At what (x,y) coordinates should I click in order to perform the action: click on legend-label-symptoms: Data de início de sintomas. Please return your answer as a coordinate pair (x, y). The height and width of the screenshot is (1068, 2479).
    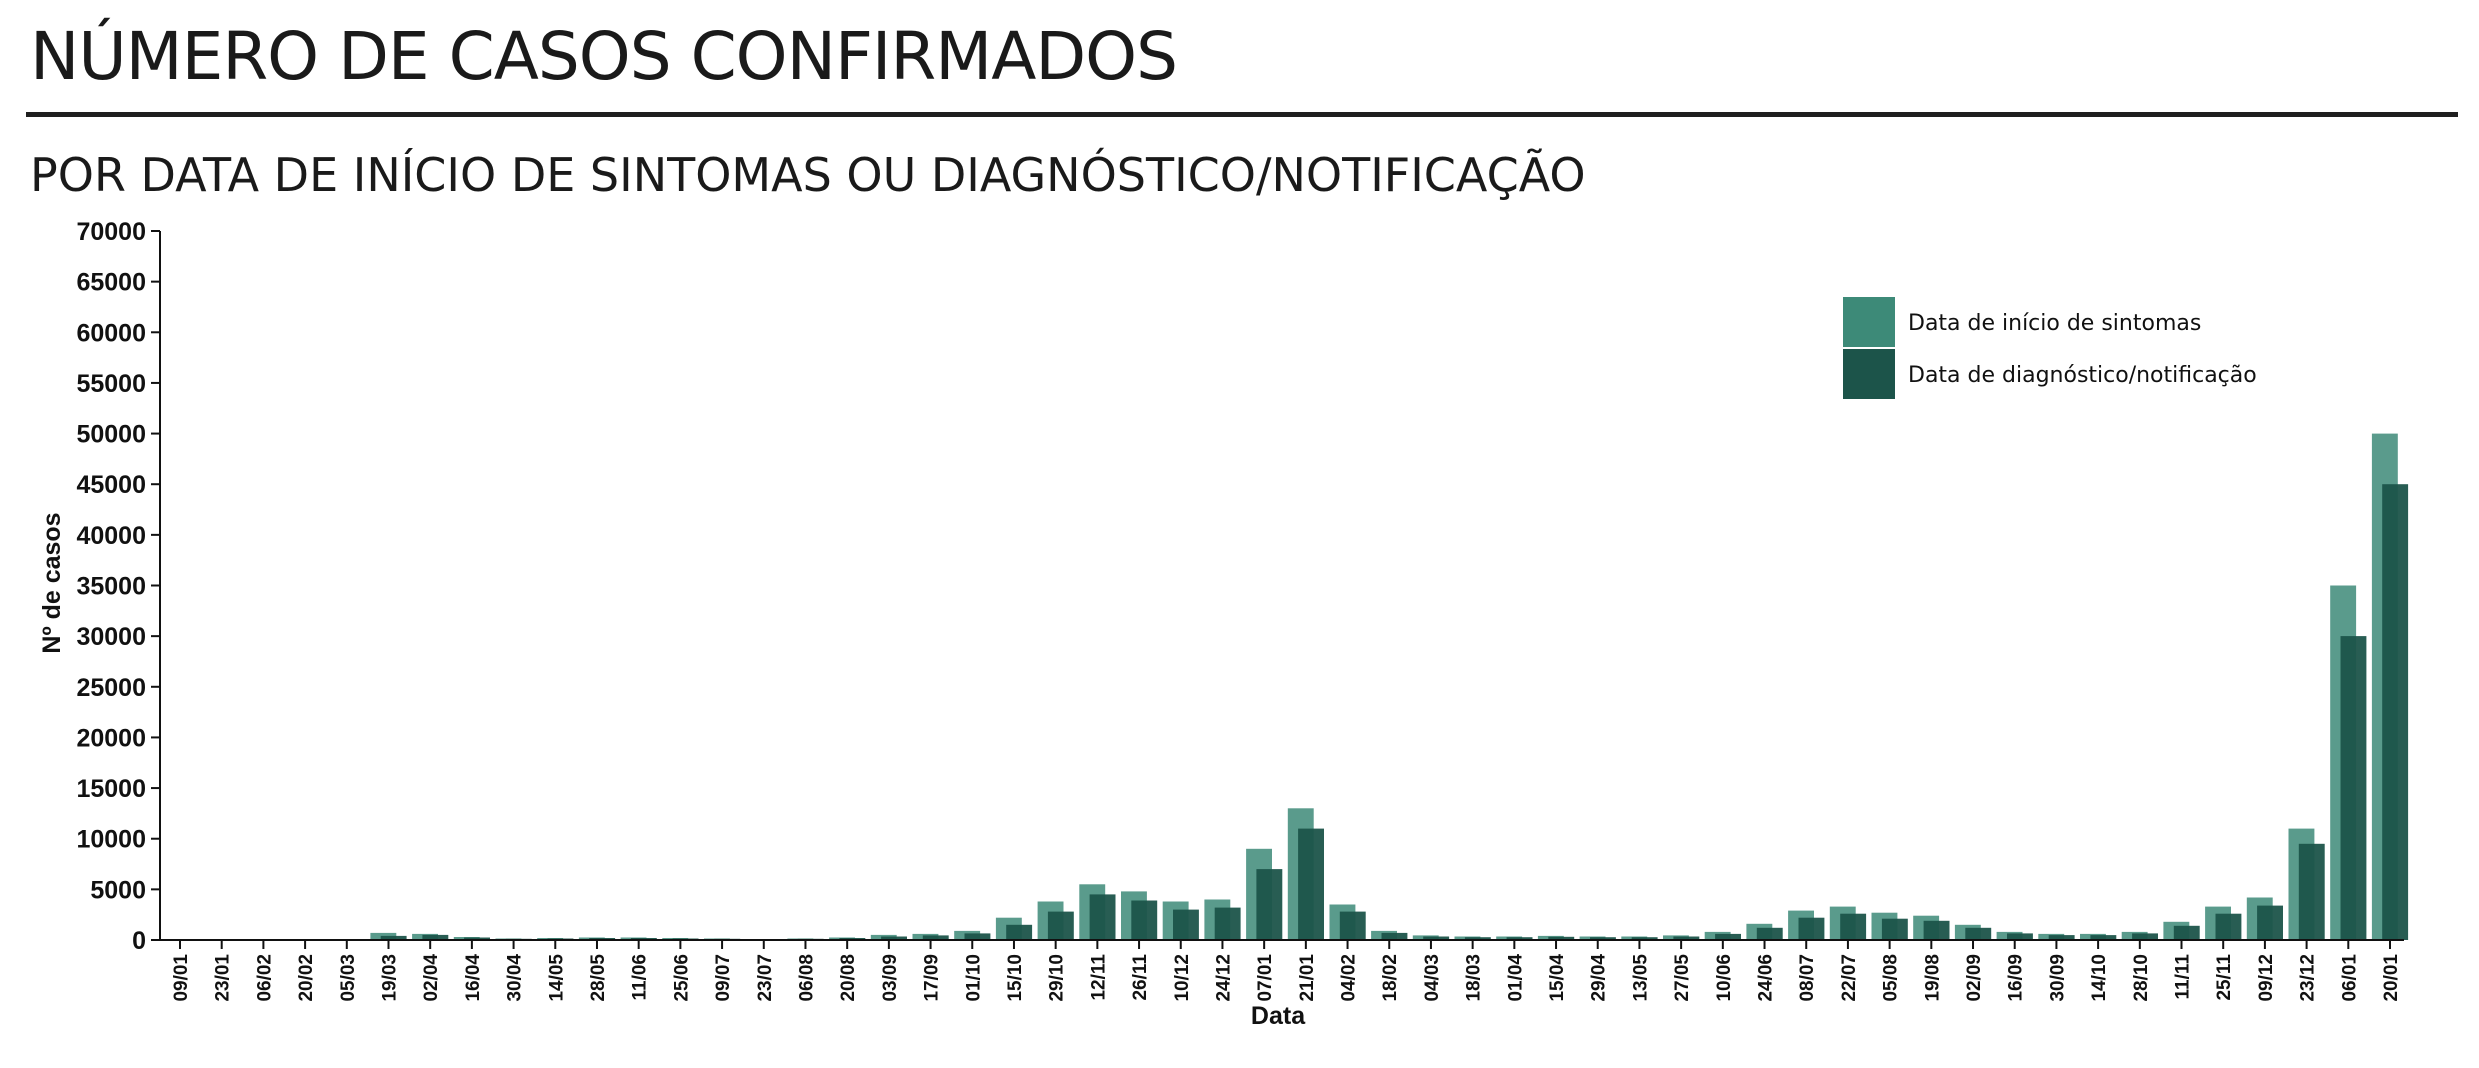
    Looking at the image, I should click on (2054, 323).